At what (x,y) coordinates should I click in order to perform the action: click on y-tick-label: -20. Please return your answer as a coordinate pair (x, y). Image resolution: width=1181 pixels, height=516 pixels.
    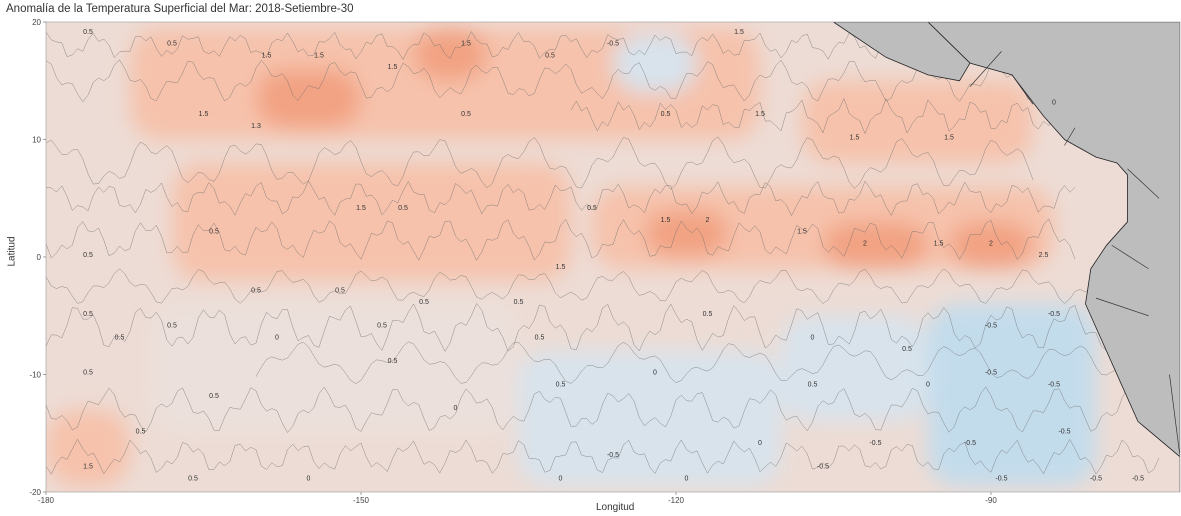
    Looking at the image, I should click on (35, 492).